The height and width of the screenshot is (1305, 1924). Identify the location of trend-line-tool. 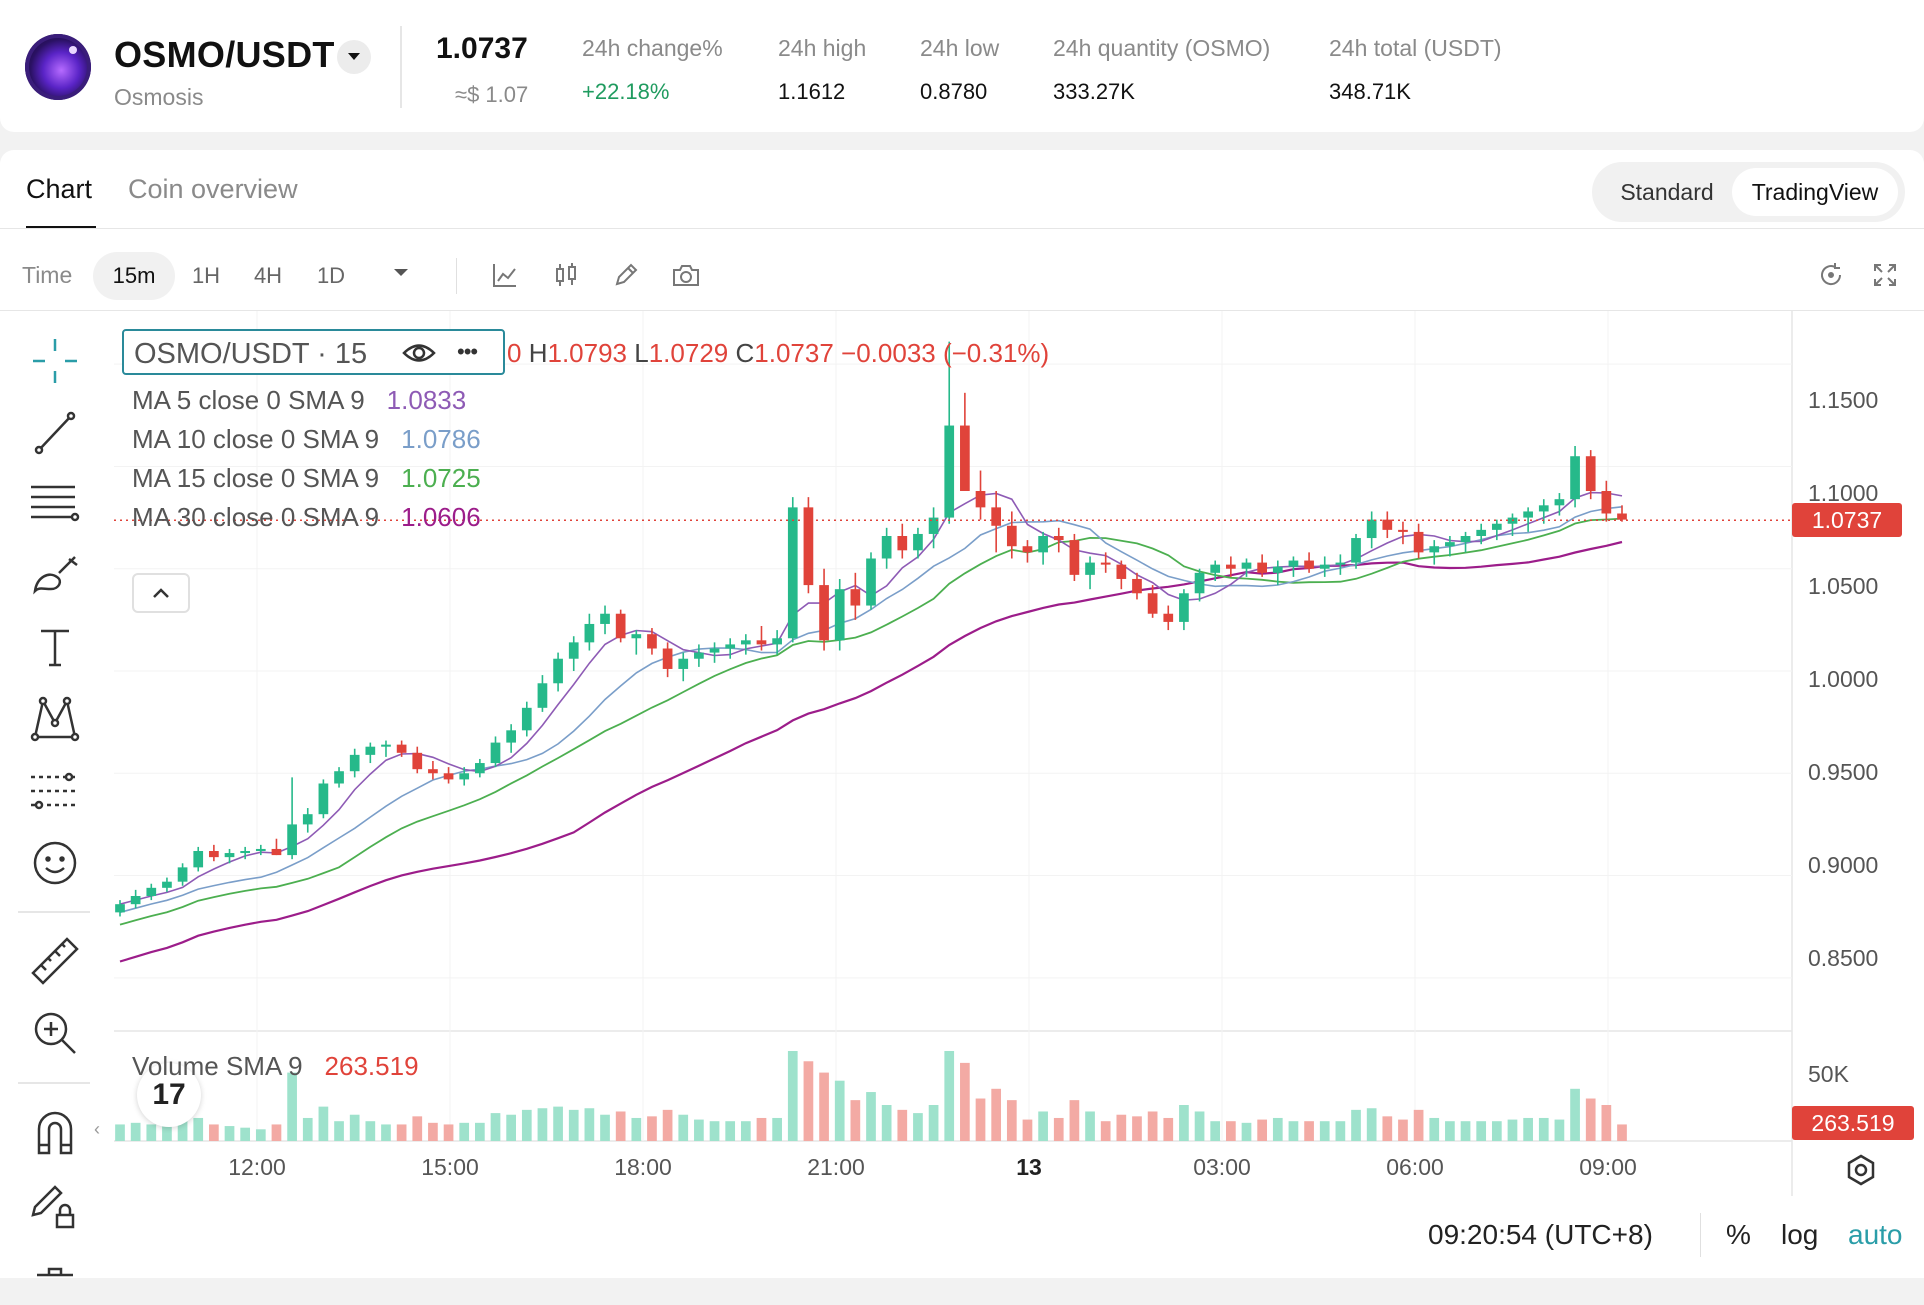
(55, 432).